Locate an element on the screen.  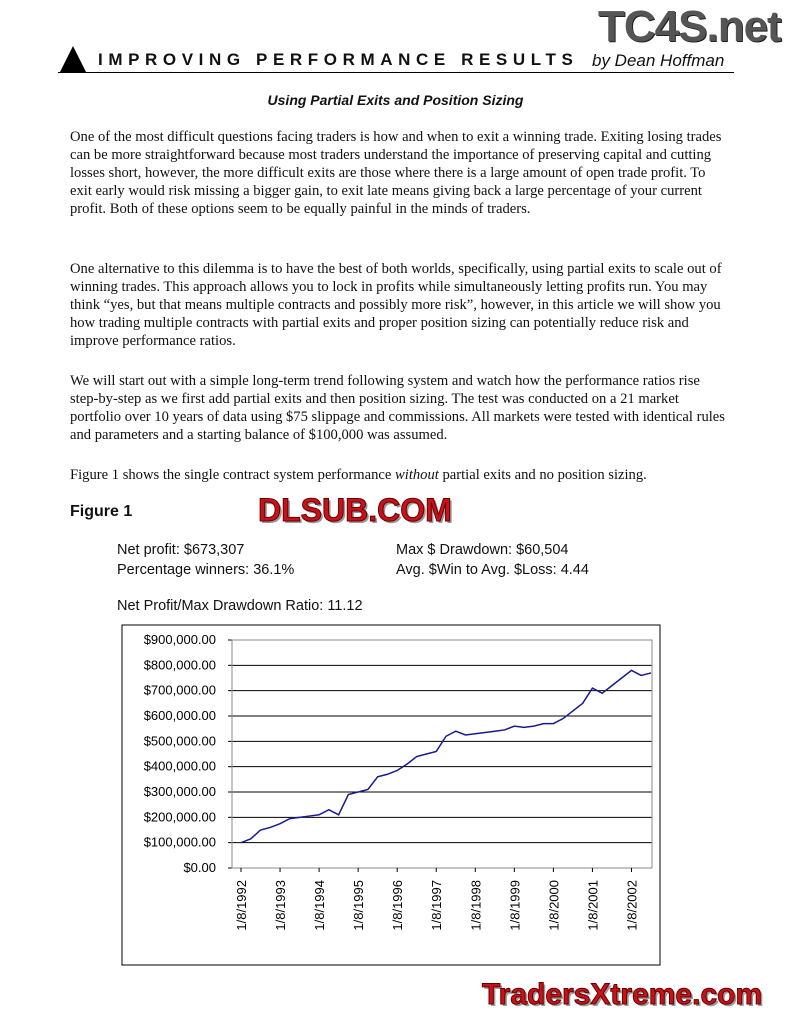
line is located at coordinates (446, 756).